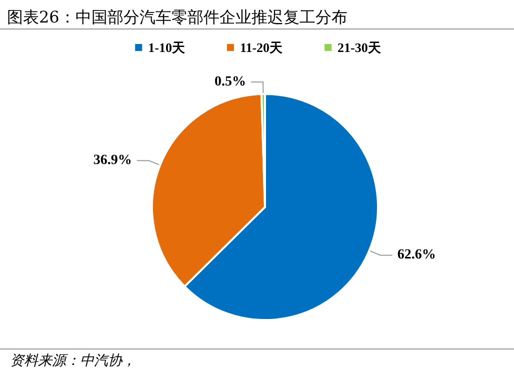 The width and height of the screenshot is (514, 383). Describe the element at coordinates (73, 361) in the screenshot. I see `text: 资料来源：中汽协，` at that location.